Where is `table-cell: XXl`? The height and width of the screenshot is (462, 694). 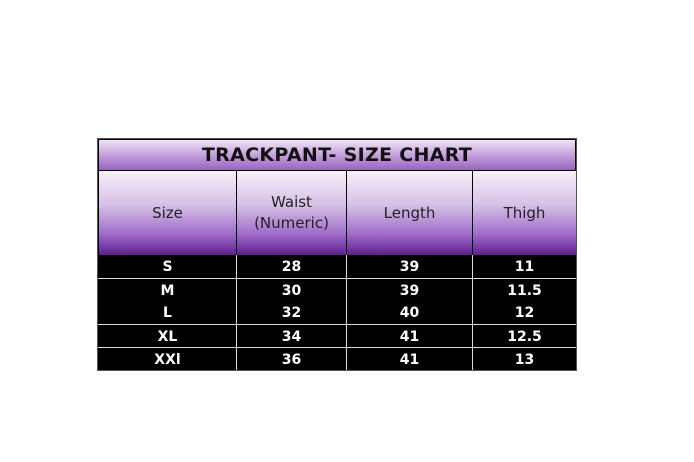 table-cell: XXl is located at coordinates (167, 359).